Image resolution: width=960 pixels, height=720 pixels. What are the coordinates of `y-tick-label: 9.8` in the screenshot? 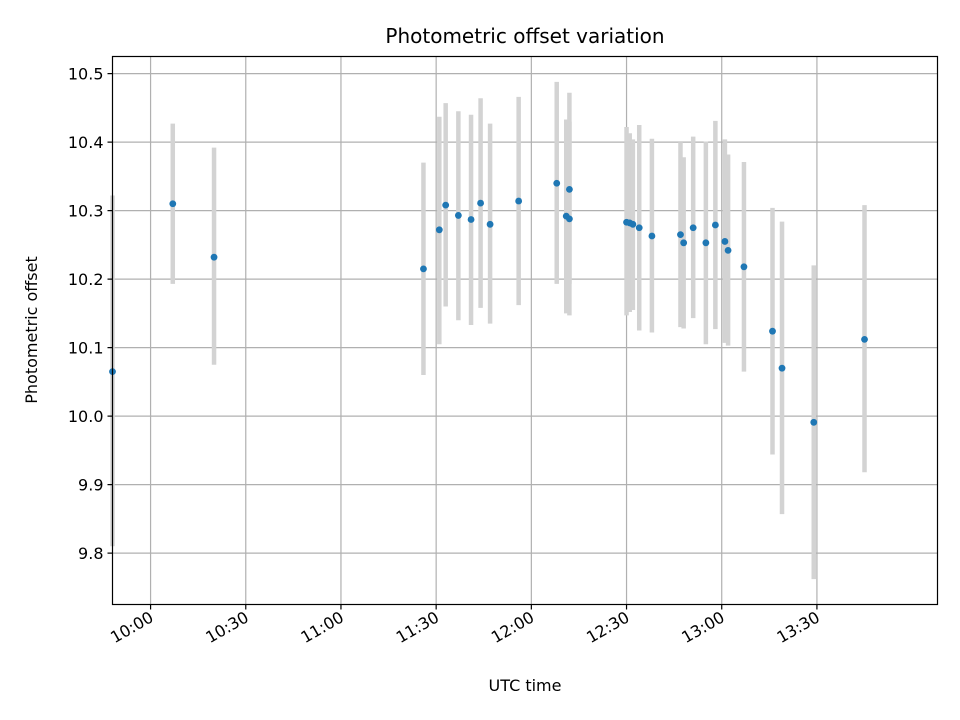 It's located at (90, 553).